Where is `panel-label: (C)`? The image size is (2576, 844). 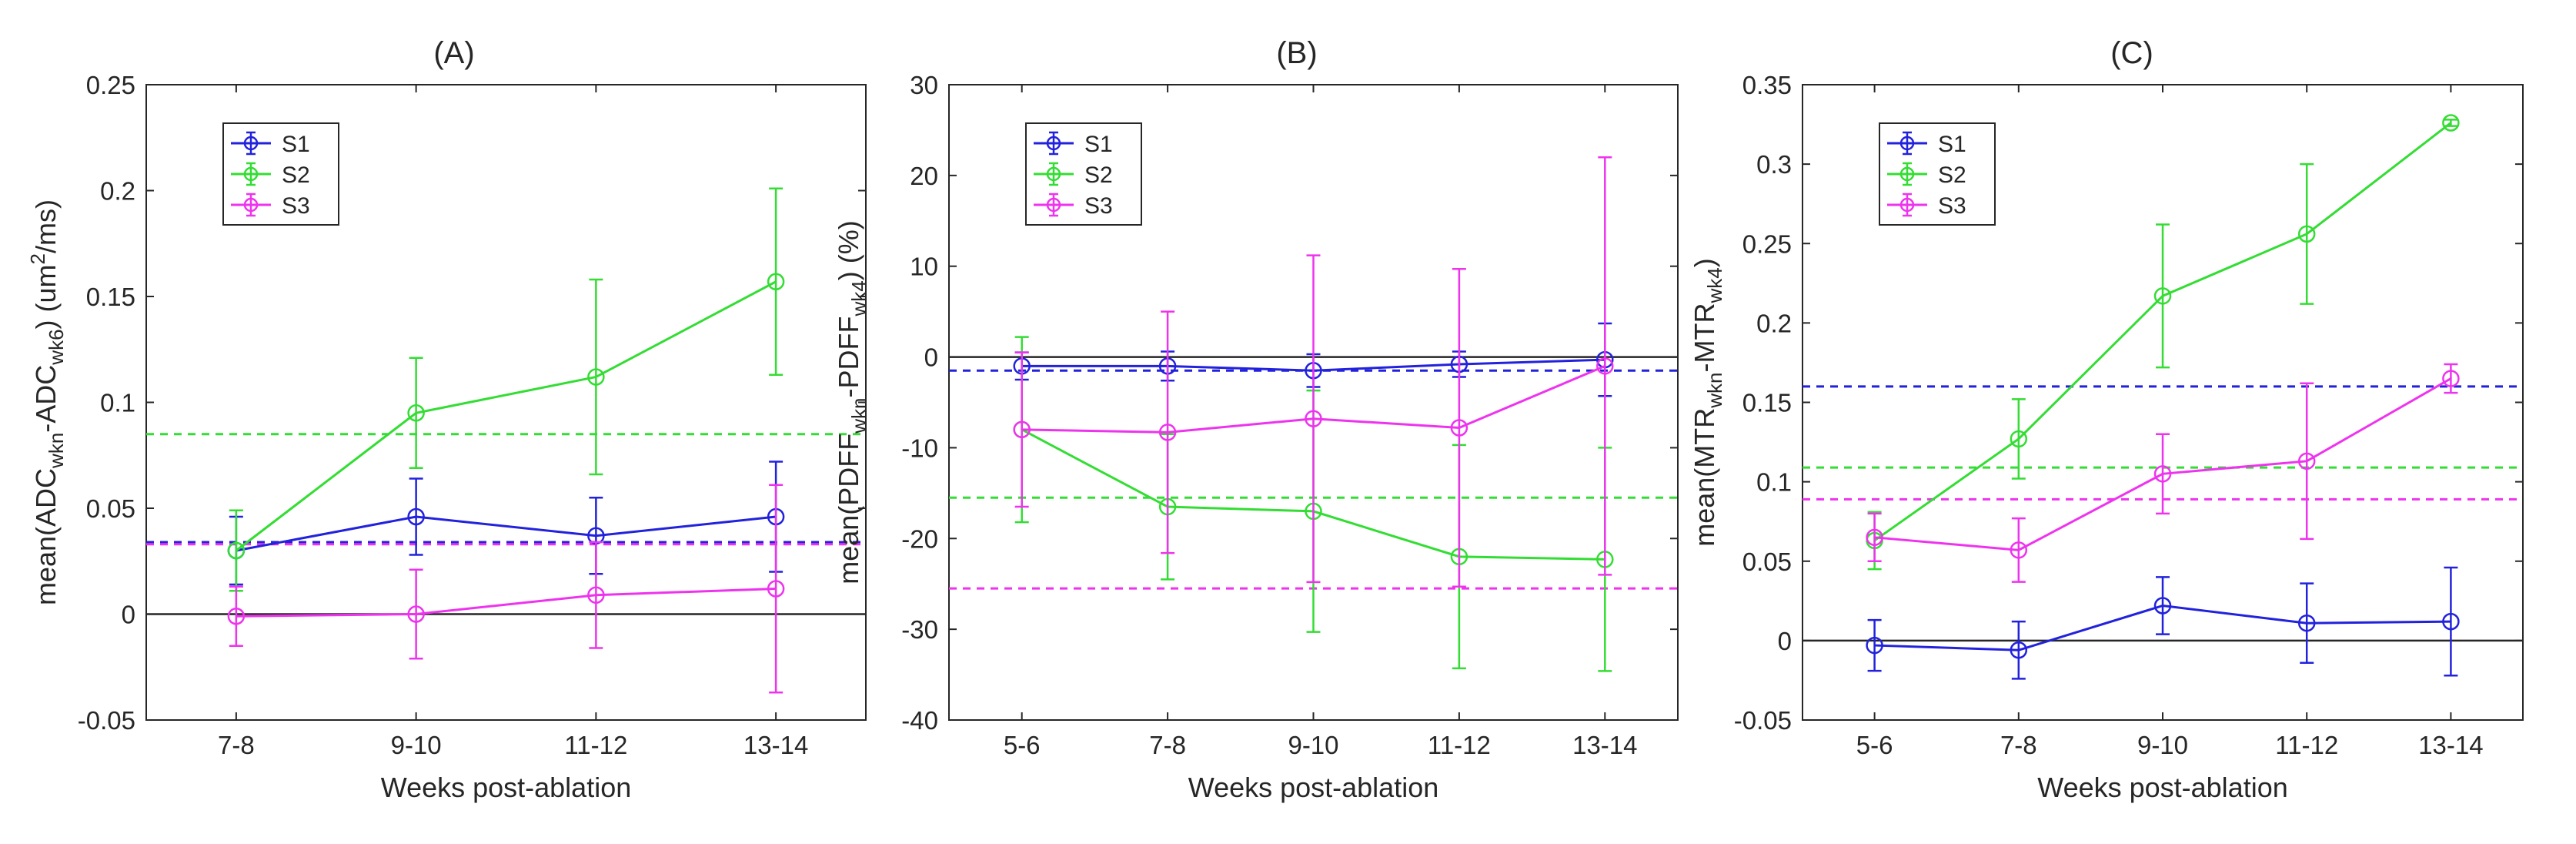
panel-label: (C) is located at coordinates (2131, 53).